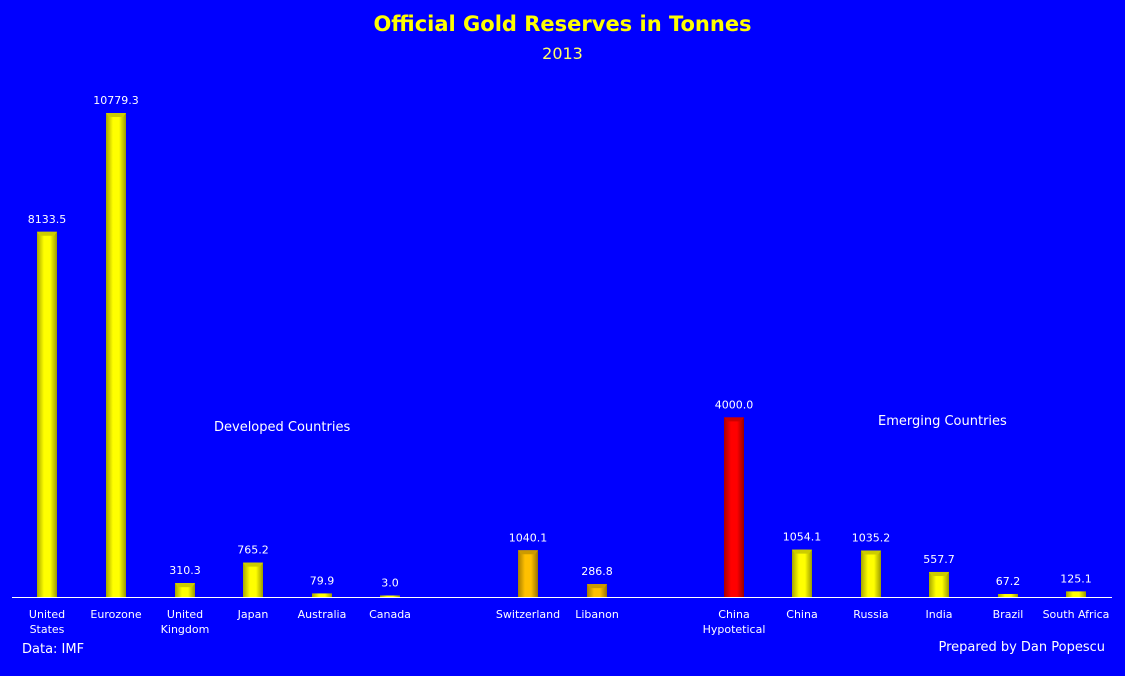  I want to click on category-label-united-states: United States, so click(47, 622).